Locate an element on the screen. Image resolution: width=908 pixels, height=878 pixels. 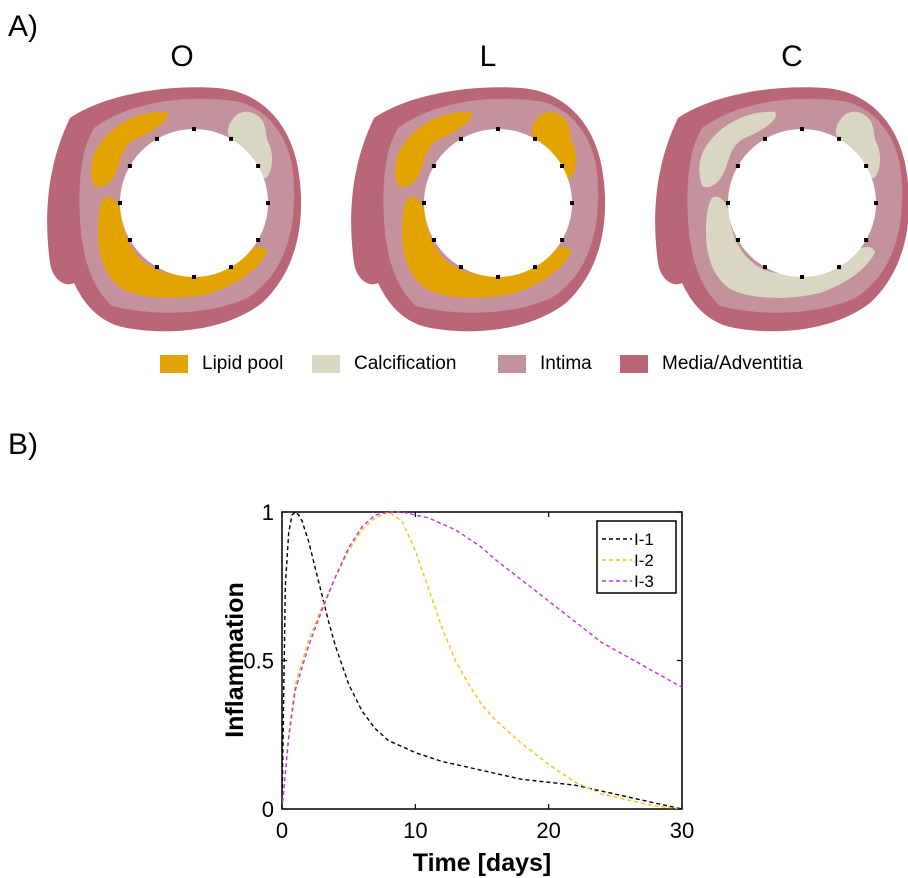
legend-item-intima: Intima is located at coordinates (545, 364).